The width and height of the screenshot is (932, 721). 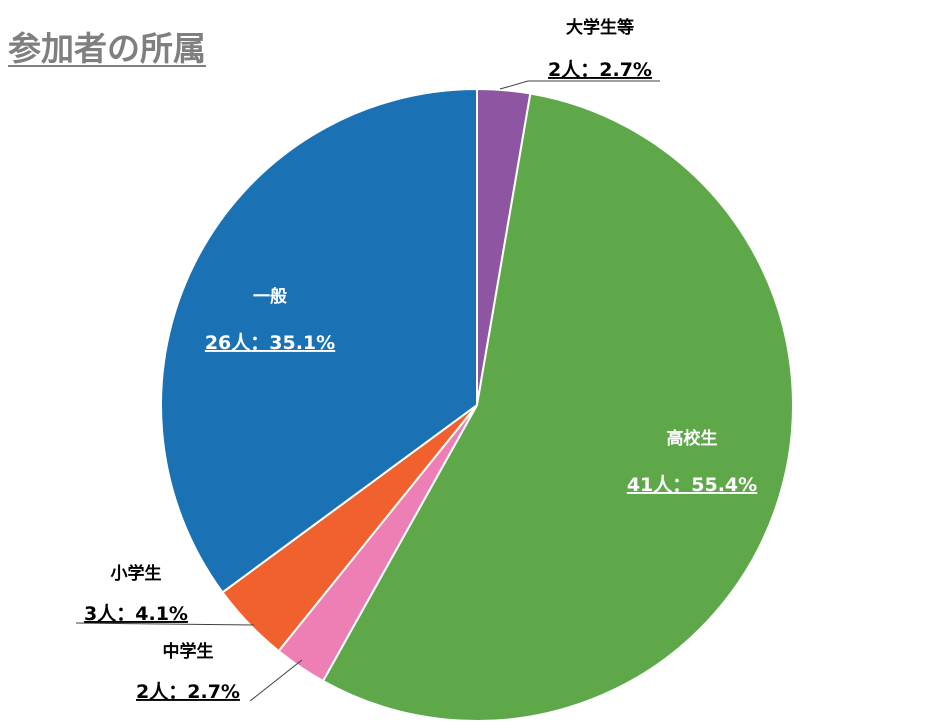 What do you see at coordinates (692, 438) in the screenshot?
I see `slice-label-name-highschool: 高校生` at bounding box center [692, 438].